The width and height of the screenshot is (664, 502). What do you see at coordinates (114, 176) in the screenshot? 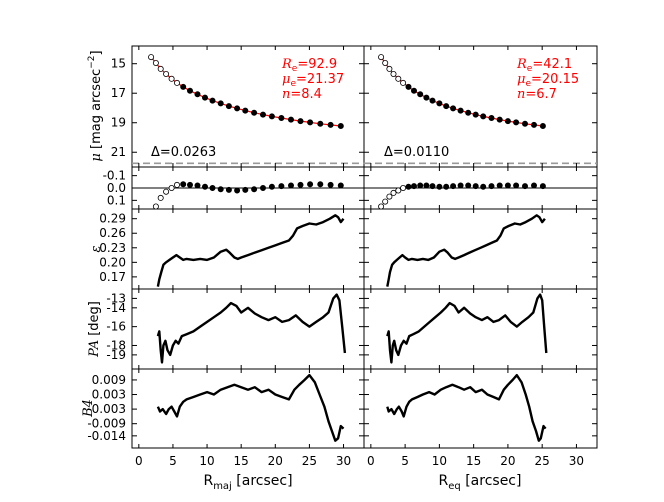
I see `dmu-ytick-label: -0.1` at bounding box center [114, 176].